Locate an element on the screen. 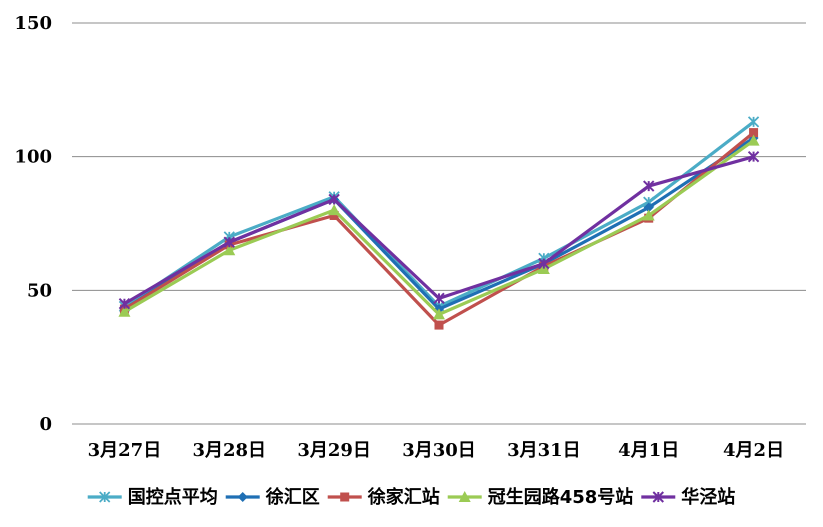  legend-item: 华泾站 is located at coordinates (688, 497).